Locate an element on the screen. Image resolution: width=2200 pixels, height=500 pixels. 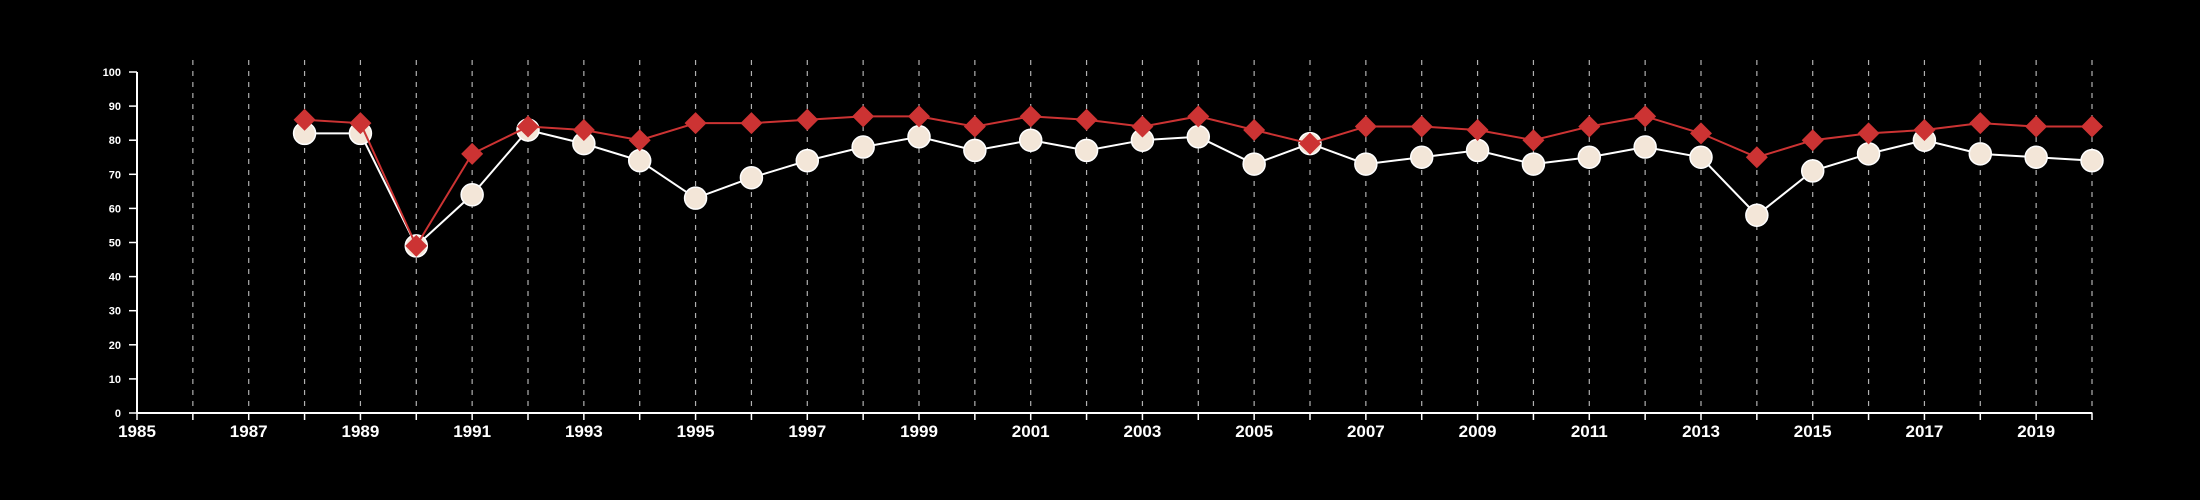
y-tick-label-20: 20 is located at coordinates (115, 346).